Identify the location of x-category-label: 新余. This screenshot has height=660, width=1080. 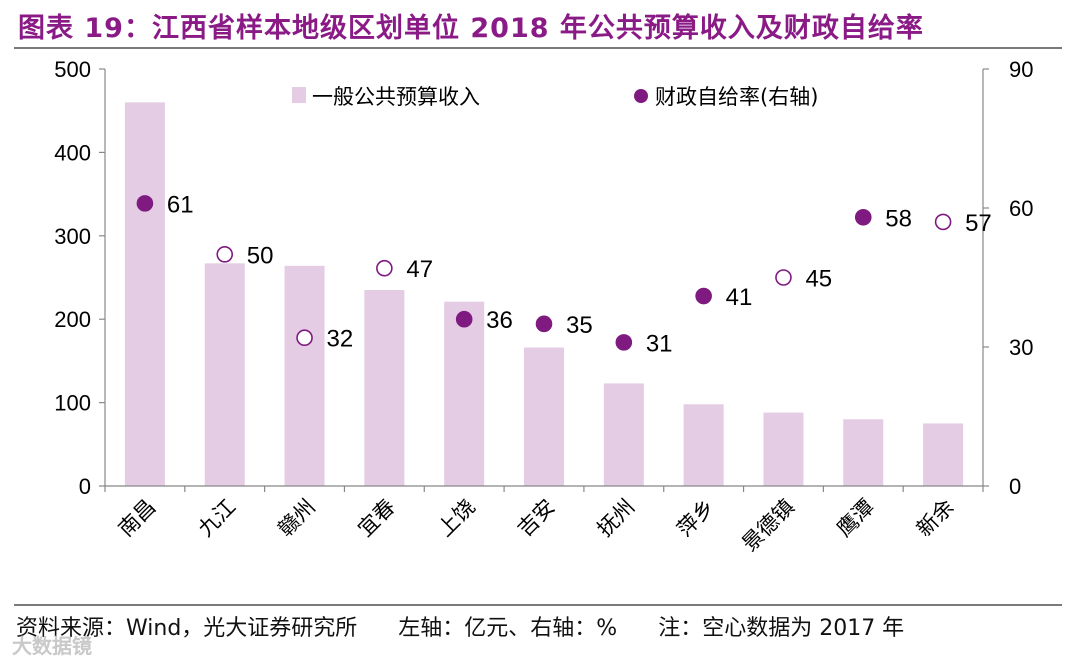
(935, 518).